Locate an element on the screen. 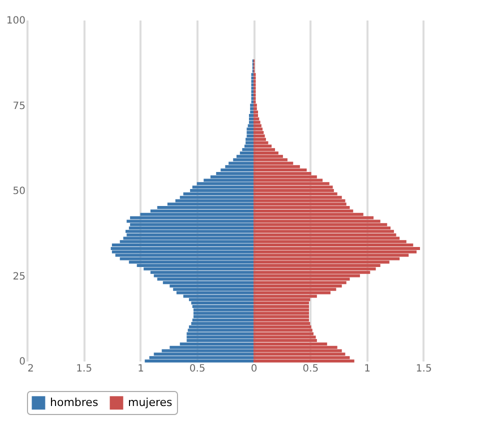 This screenshot has height=431, width=493. y-tick-label: 25 is located at coordinates (19, 276).